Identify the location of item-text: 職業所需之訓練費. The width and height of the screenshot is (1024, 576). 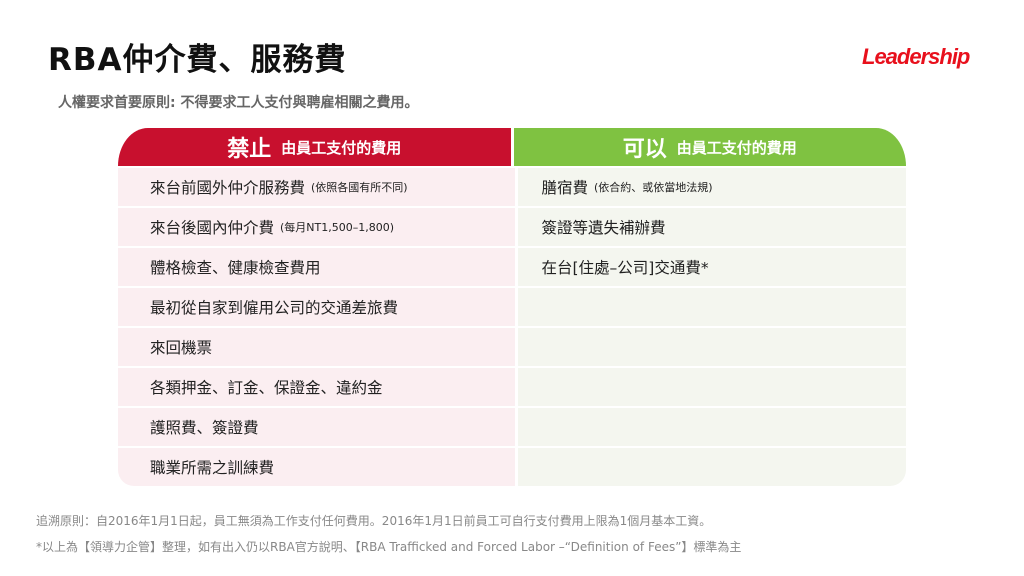
(212, 468).